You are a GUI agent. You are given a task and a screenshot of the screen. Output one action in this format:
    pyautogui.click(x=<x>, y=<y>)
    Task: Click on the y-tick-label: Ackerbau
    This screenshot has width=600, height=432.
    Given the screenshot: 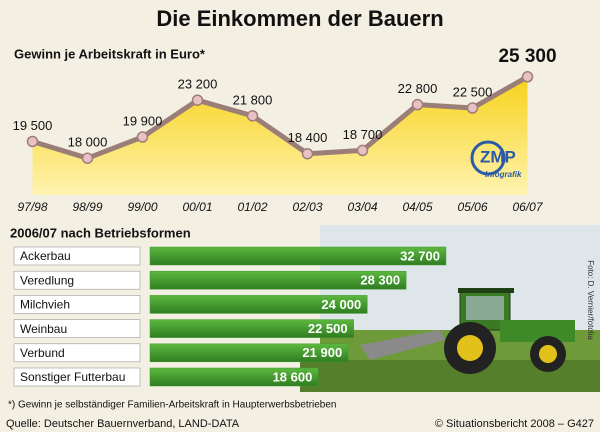 What is the action you would take?
    pyautogui.click(x=45, y=256)
    